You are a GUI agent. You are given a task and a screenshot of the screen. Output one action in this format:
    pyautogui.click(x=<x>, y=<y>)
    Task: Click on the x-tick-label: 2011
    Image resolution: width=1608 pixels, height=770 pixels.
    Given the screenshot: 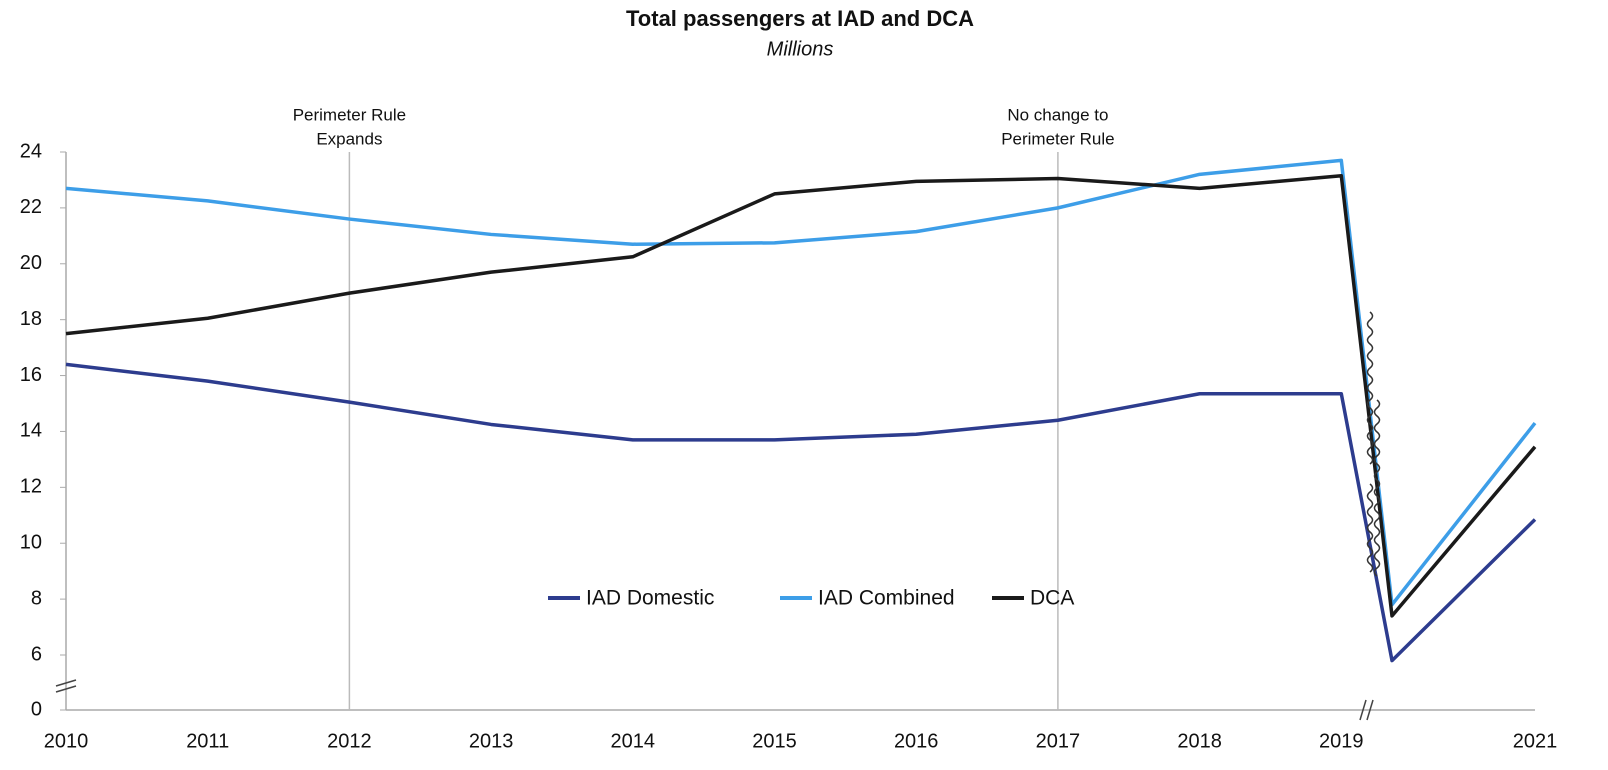 What is the action you would take?
    pyautogui.click(x=207, y=741)
    